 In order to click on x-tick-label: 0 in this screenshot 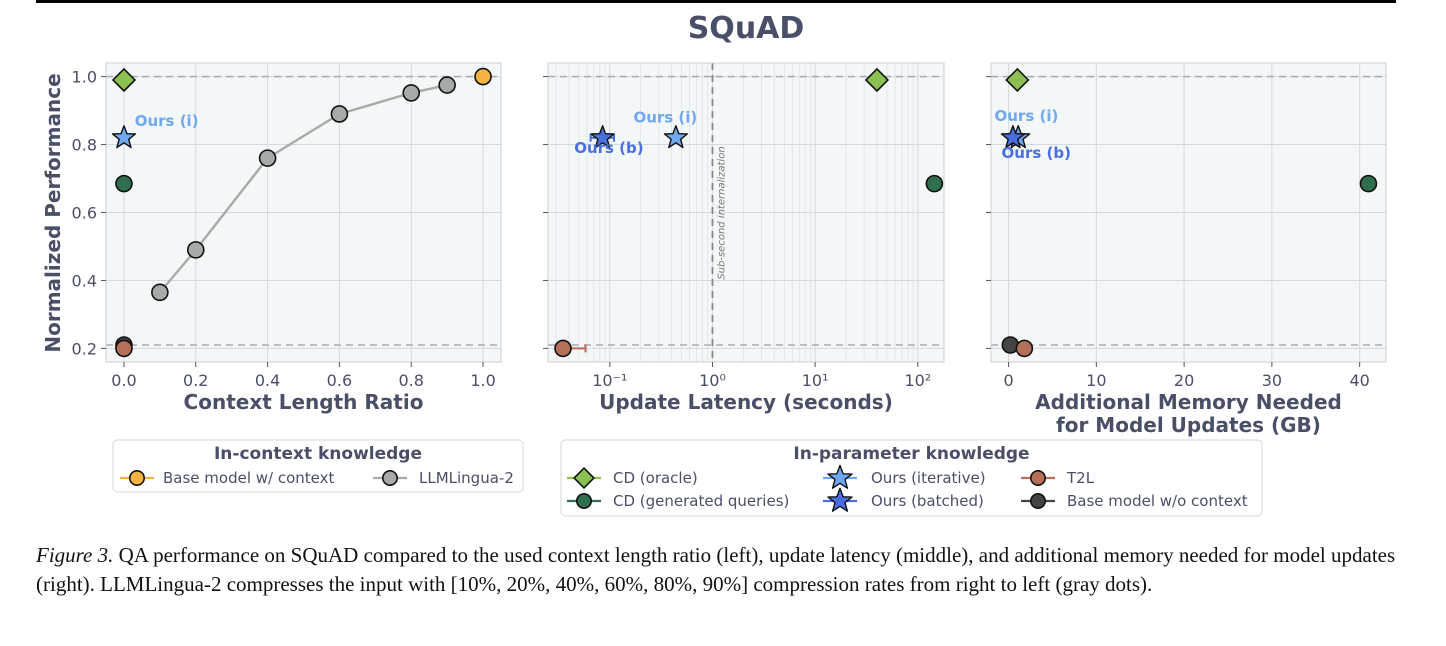, I will do `click(1008, 380)`.